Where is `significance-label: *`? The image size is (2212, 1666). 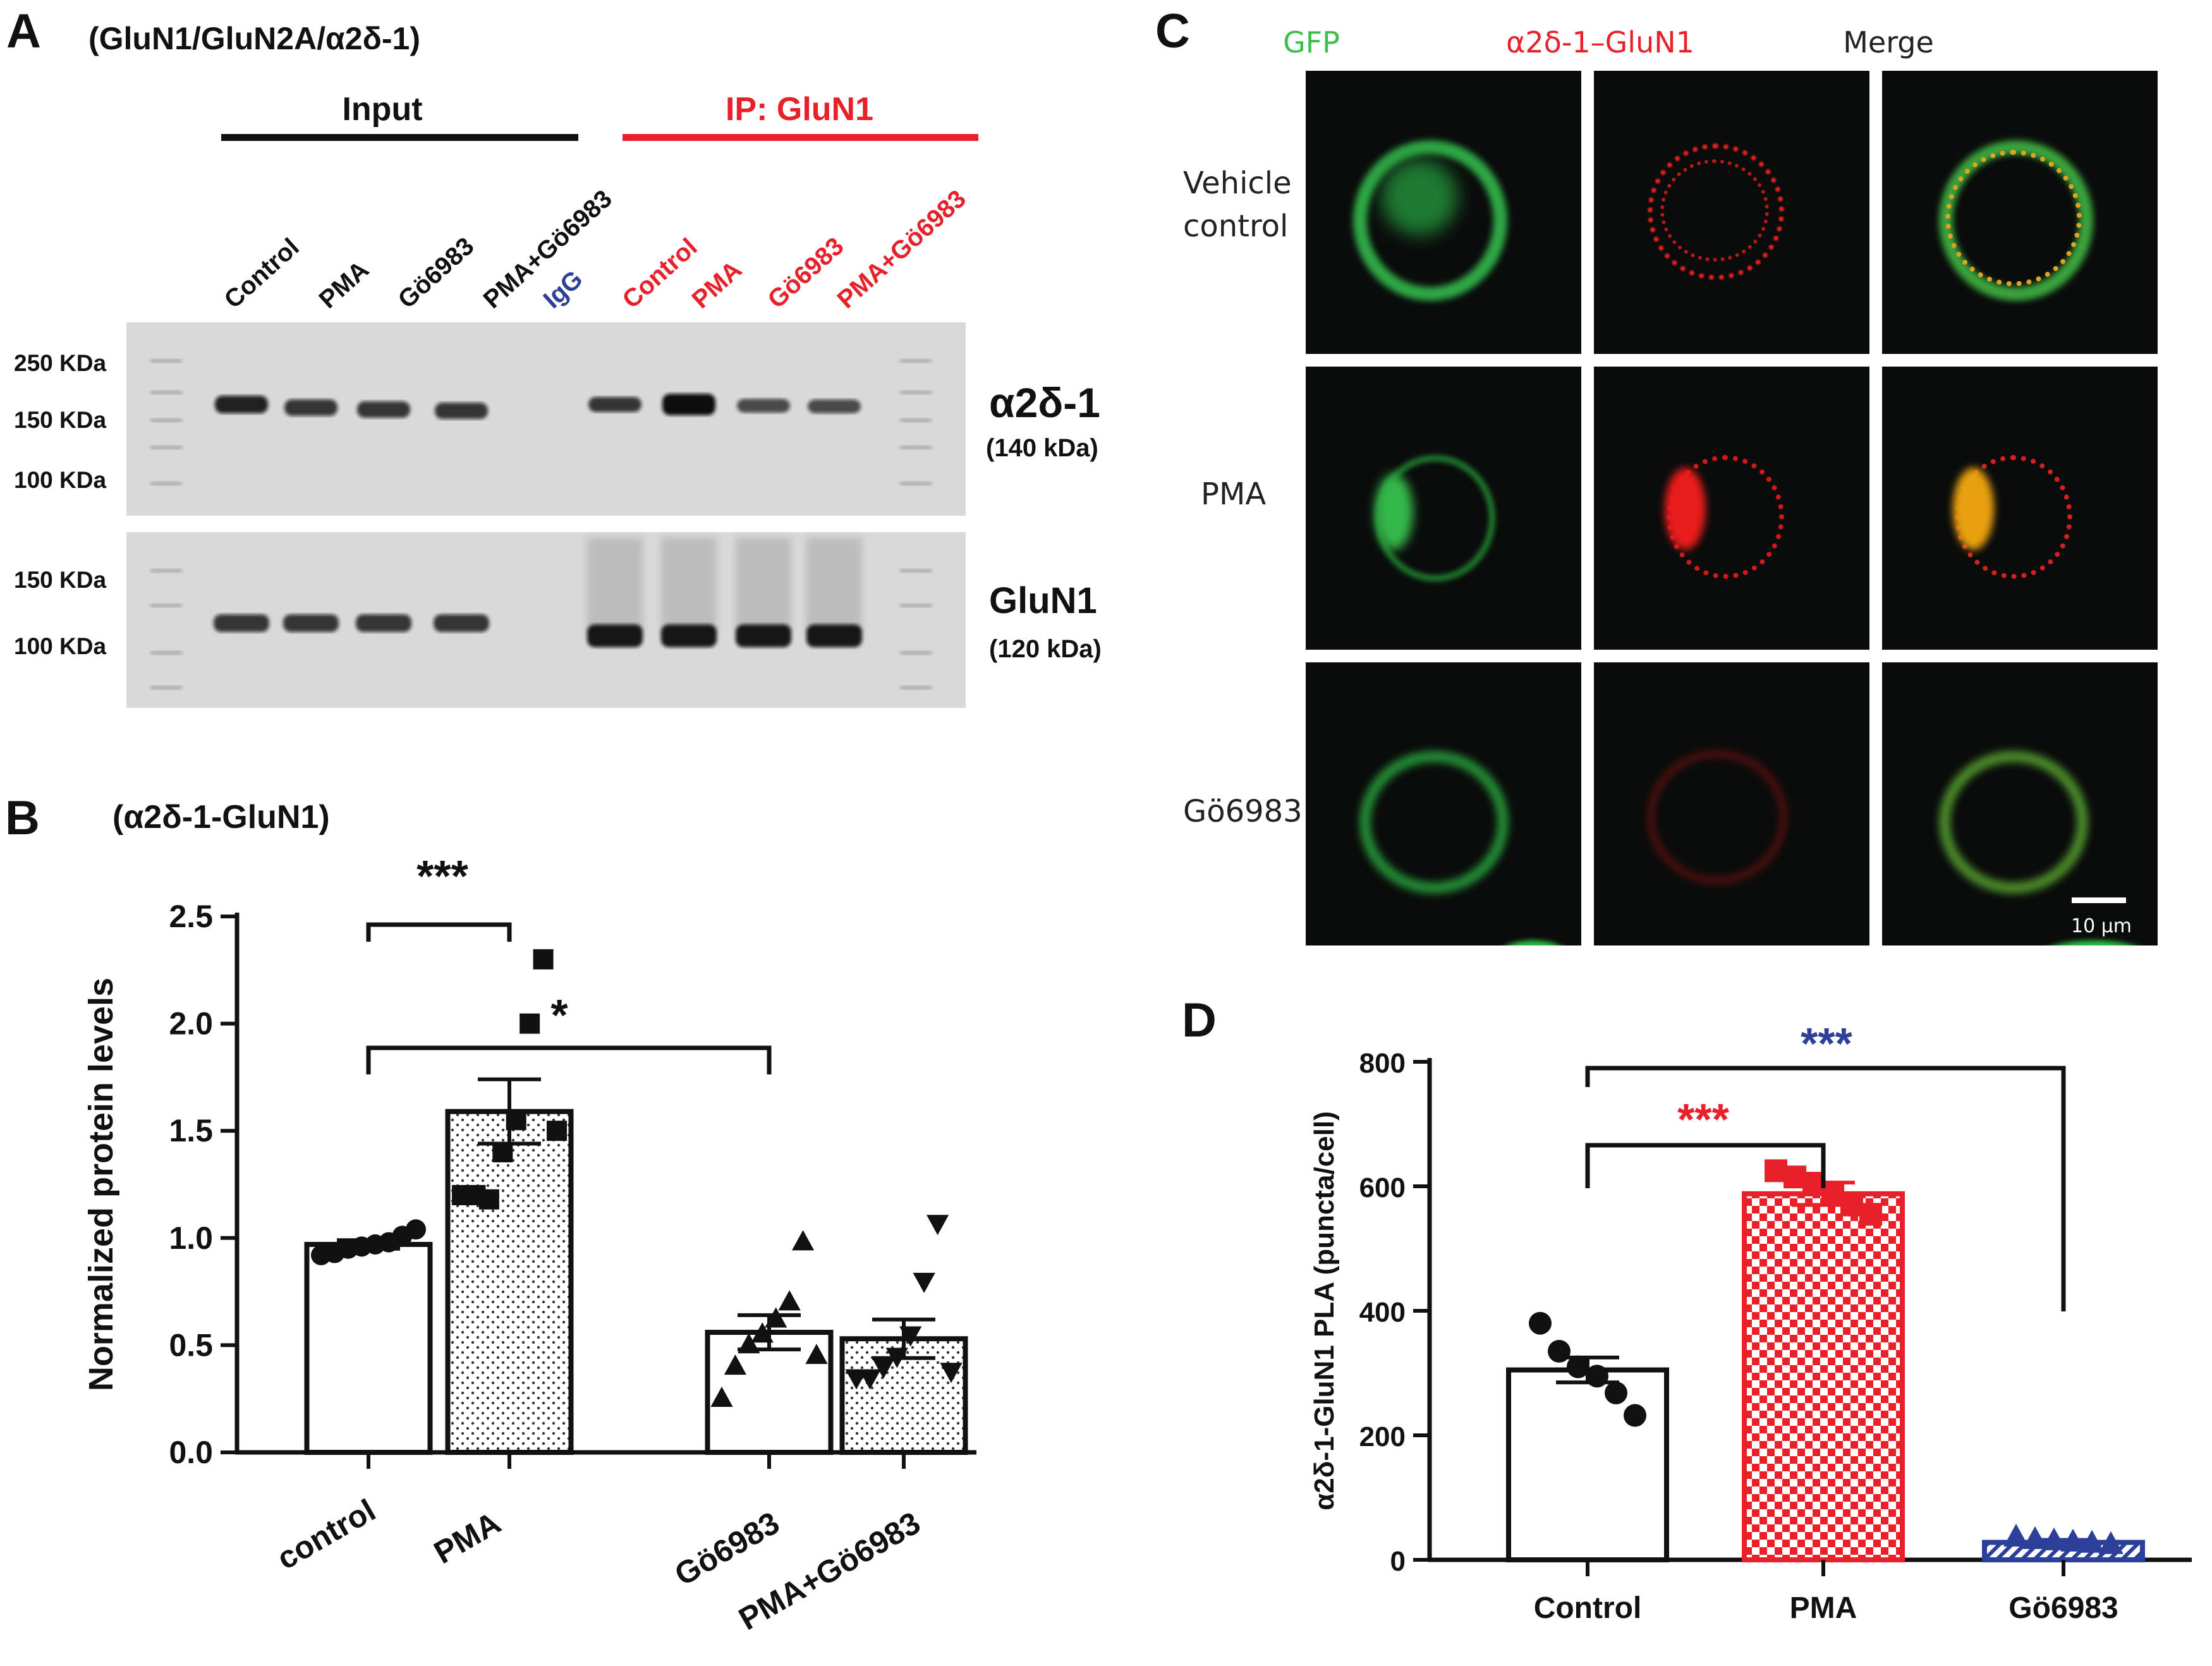 significance-label: * is located at coordinates (559, 1015).